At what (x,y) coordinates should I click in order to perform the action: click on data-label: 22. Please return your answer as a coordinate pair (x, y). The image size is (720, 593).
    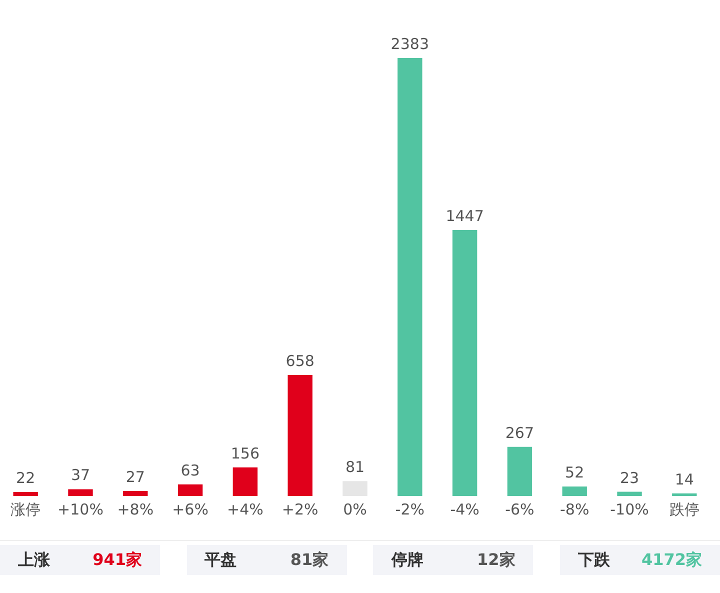
    Looking at the image, I should click on (26, 477).